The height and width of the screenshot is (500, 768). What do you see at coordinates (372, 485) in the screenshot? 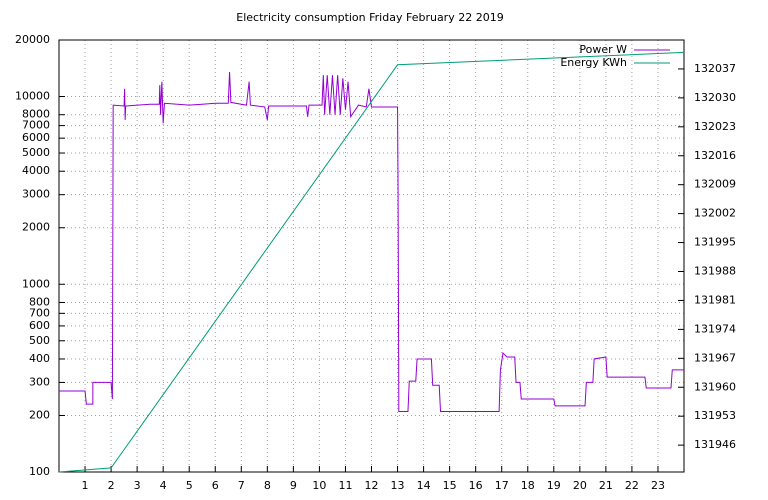
I see `x-tick-label: 12` at bounding box center [372, 485].